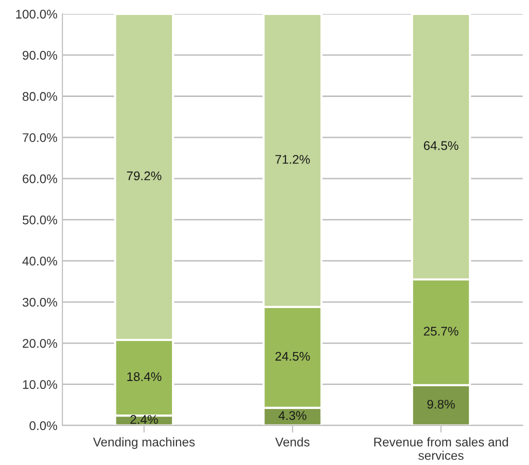 The height and width of the screenshot is (465, 529). What do you see at coordinates (292, 356) in the screenshot?
I see `data-label: 24.5%` at bounding box center [292, 356].